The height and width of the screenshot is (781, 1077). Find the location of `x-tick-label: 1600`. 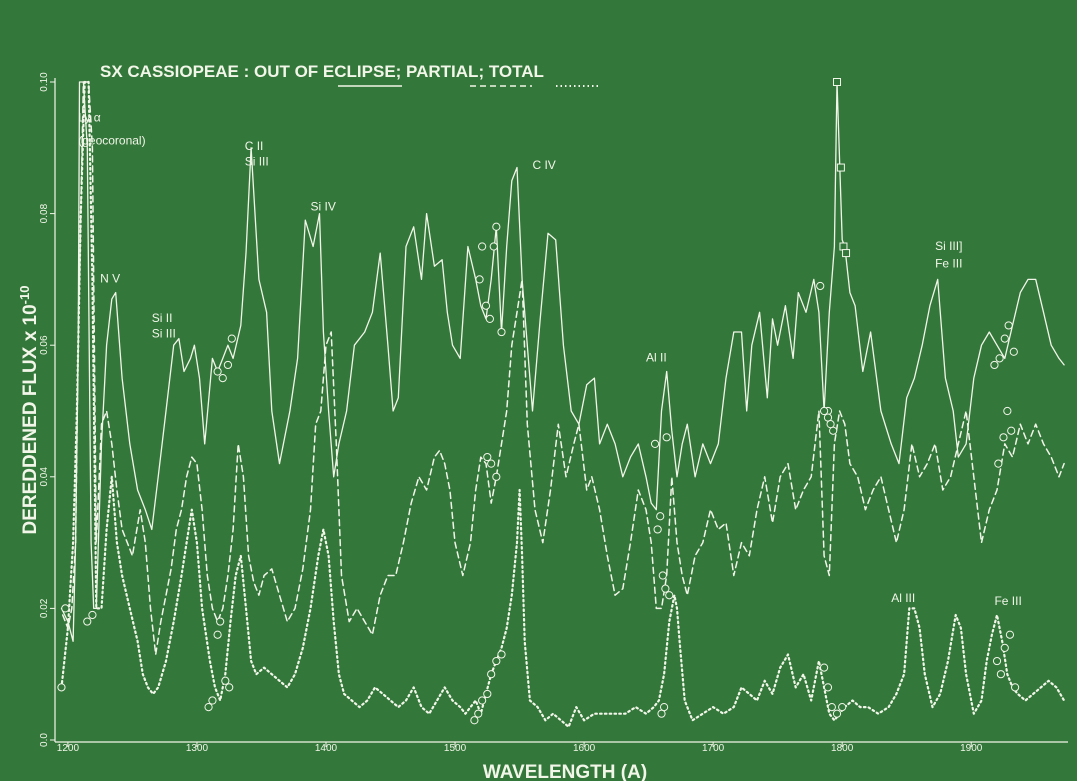

x-tick-label: 1600 is located at coordinates (584, 748).